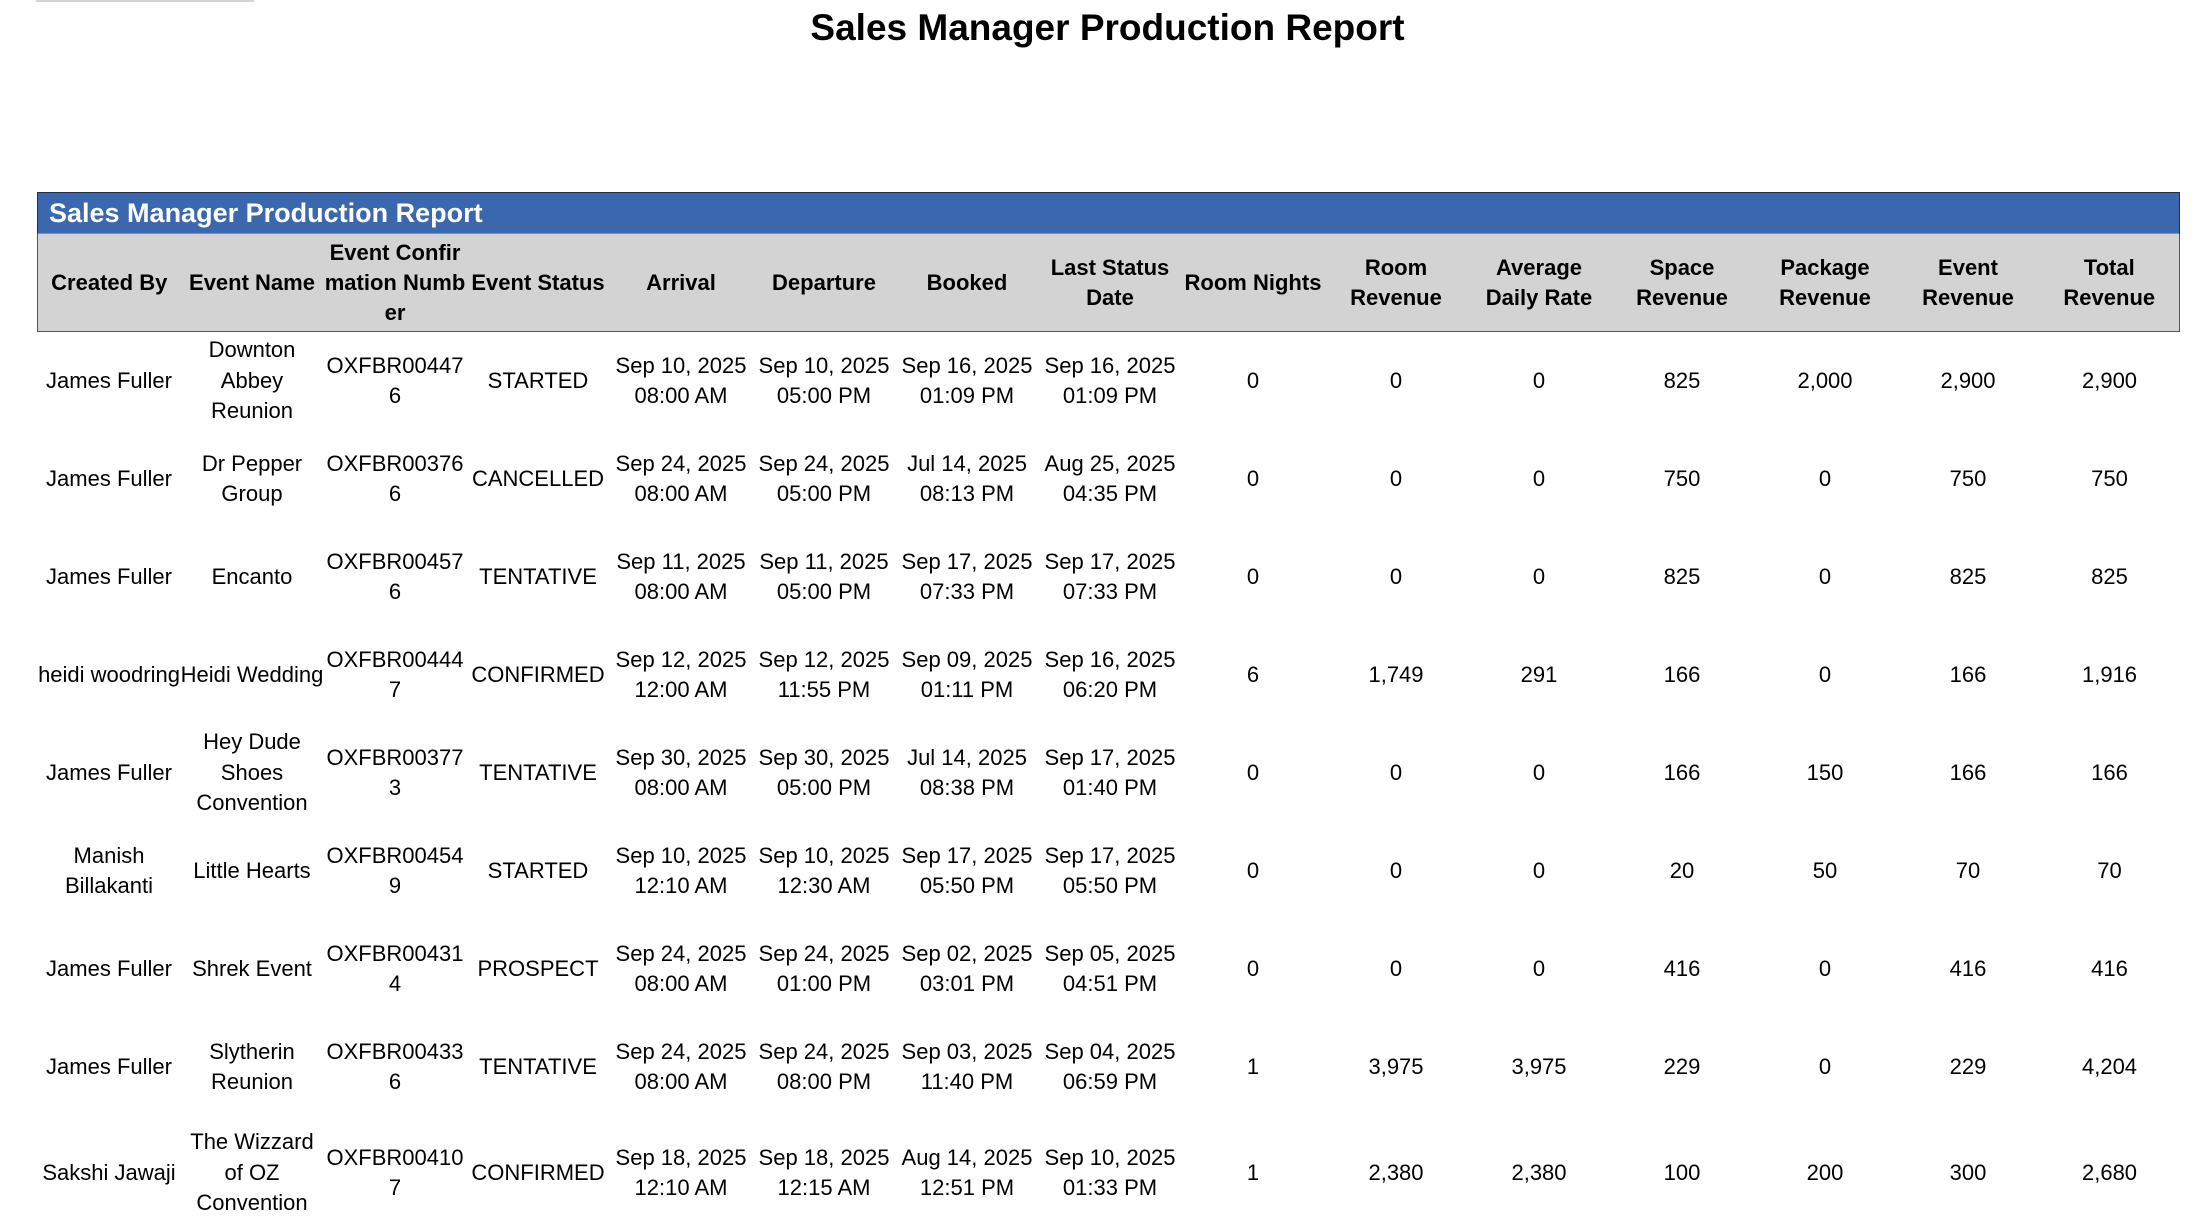  Describe the element at coordinates (1110, 675) in the screenshot. I see `table-cell: Sep 16, 2025 06:20 PM` at that location.